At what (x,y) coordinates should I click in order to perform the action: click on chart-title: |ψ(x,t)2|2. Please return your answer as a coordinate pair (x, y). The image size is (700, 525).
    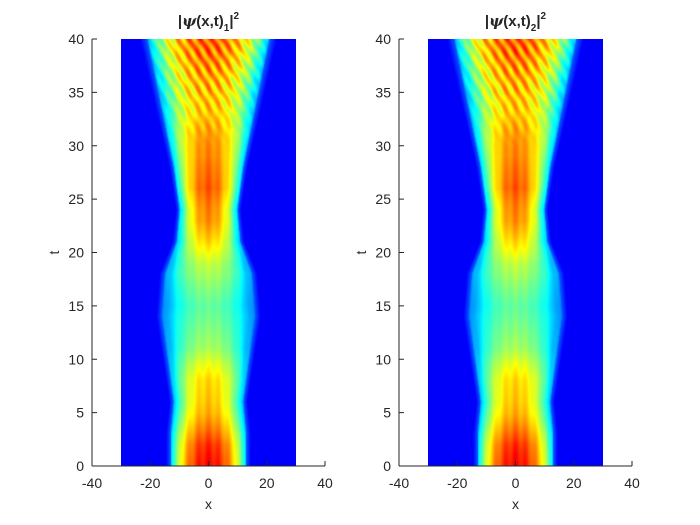
    Looking at the image, I should click on (516, 22).